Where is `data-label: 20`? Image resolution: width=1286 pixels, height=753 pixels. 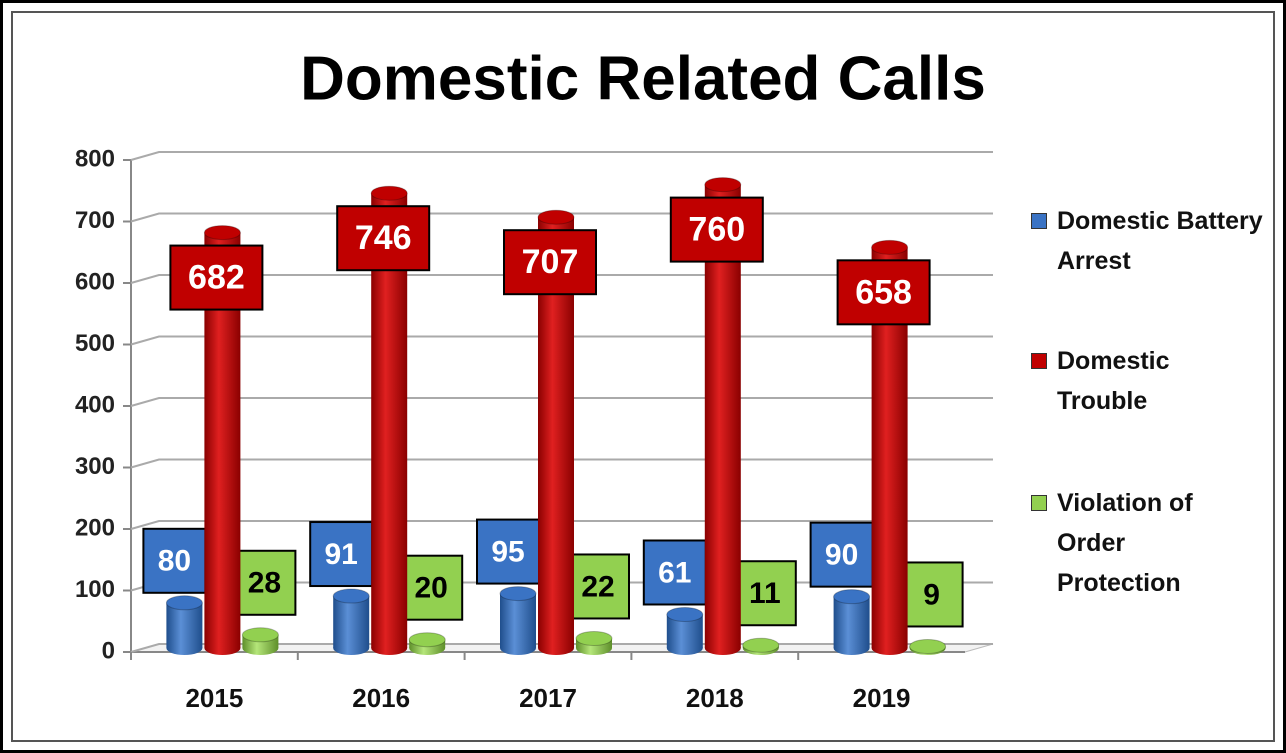
data-label: 20 is located at coordinates (431, 588).